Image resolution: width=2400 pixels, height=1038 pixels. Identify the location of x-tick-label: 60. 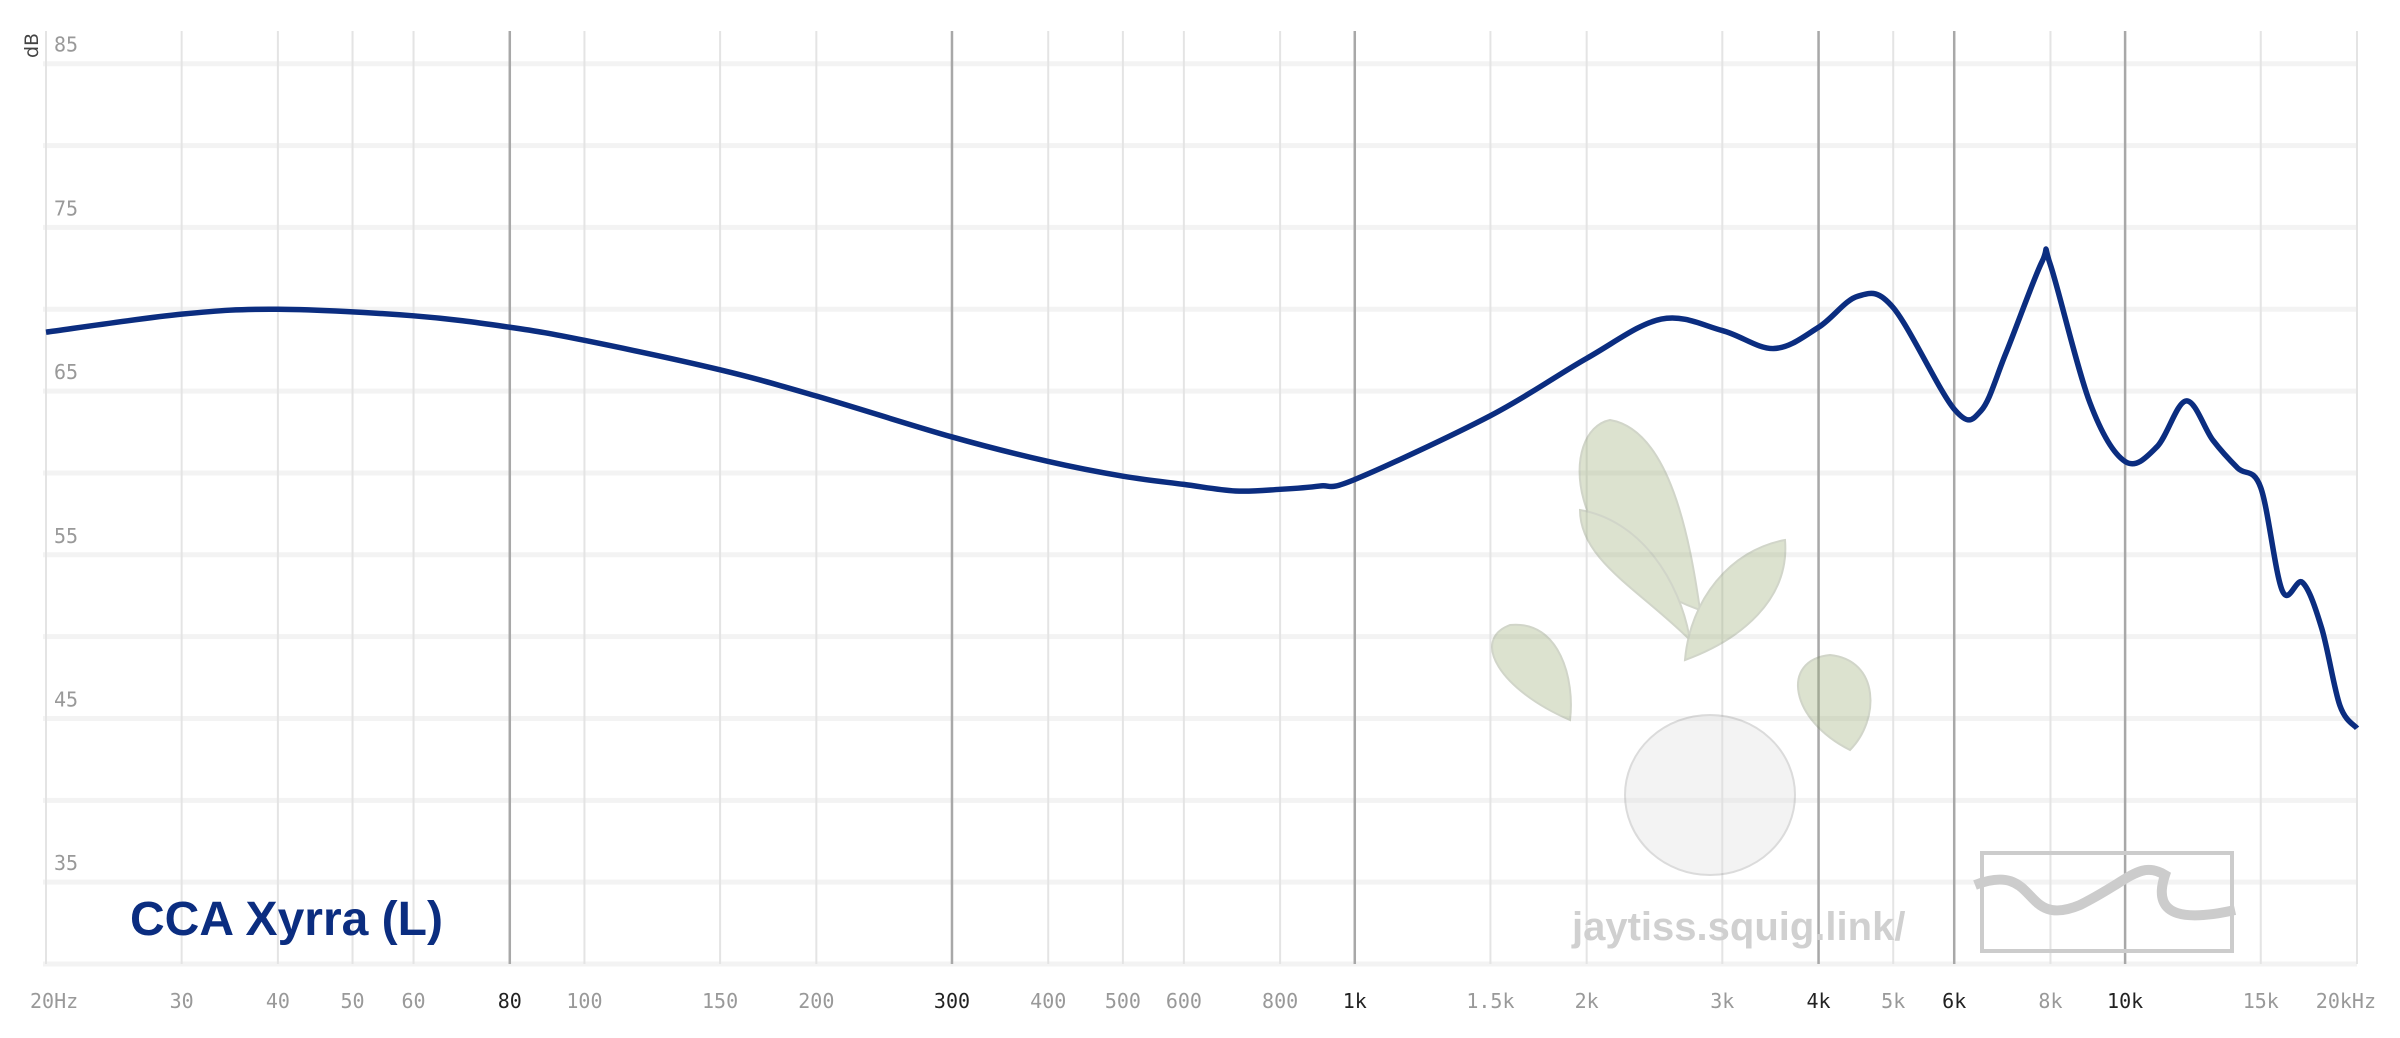
(413, 1001).